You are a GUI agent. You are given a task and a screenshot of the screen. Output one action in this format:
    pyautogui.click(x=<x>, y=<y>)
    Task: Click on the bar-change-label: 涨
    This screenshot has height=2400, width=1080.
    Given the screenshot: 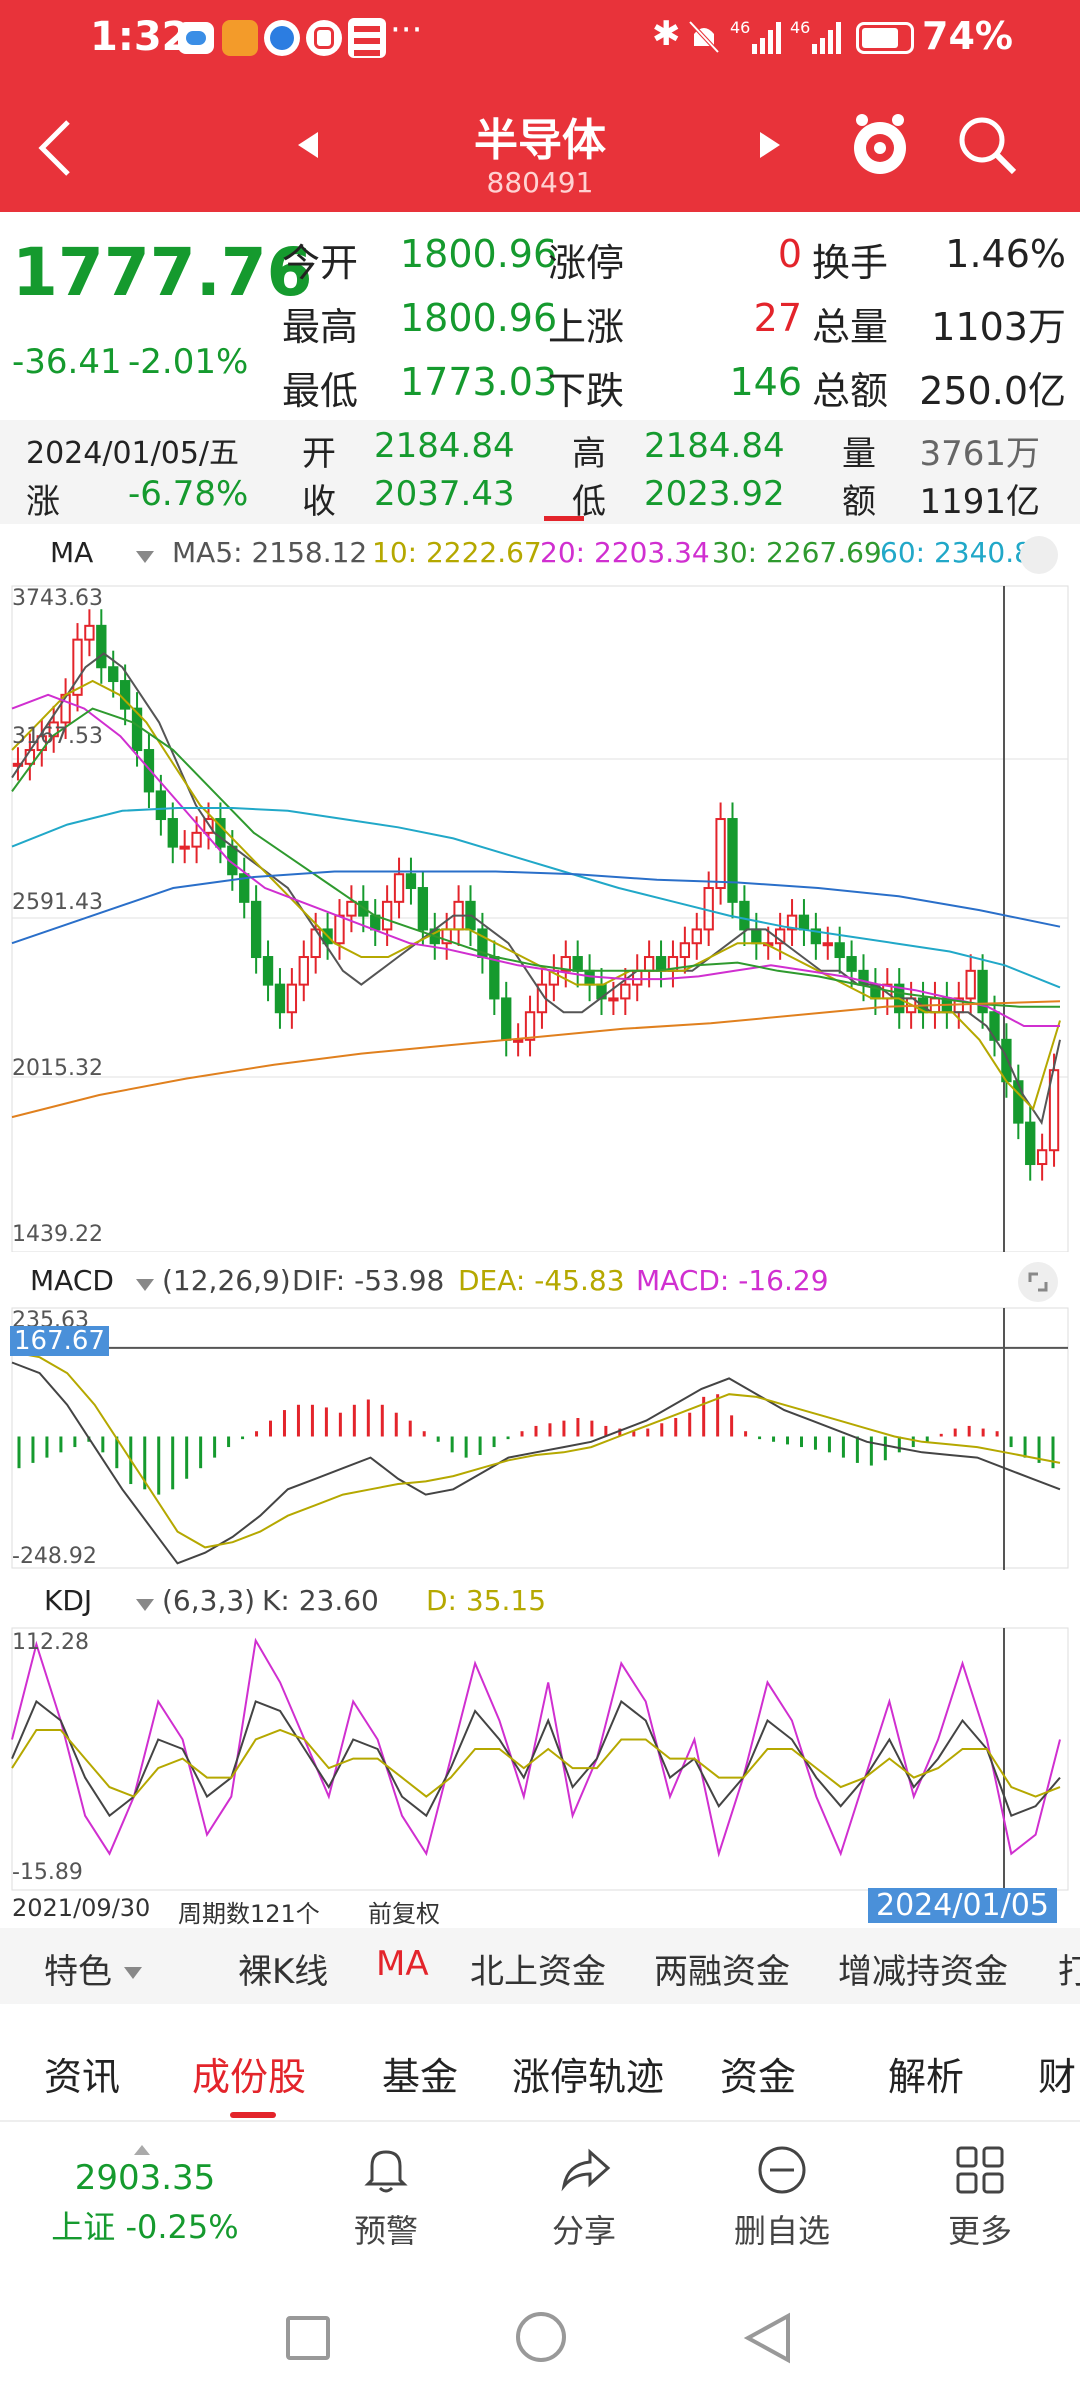 What is the action you would take?
    pyautogui.click(x=43, y=502)
    